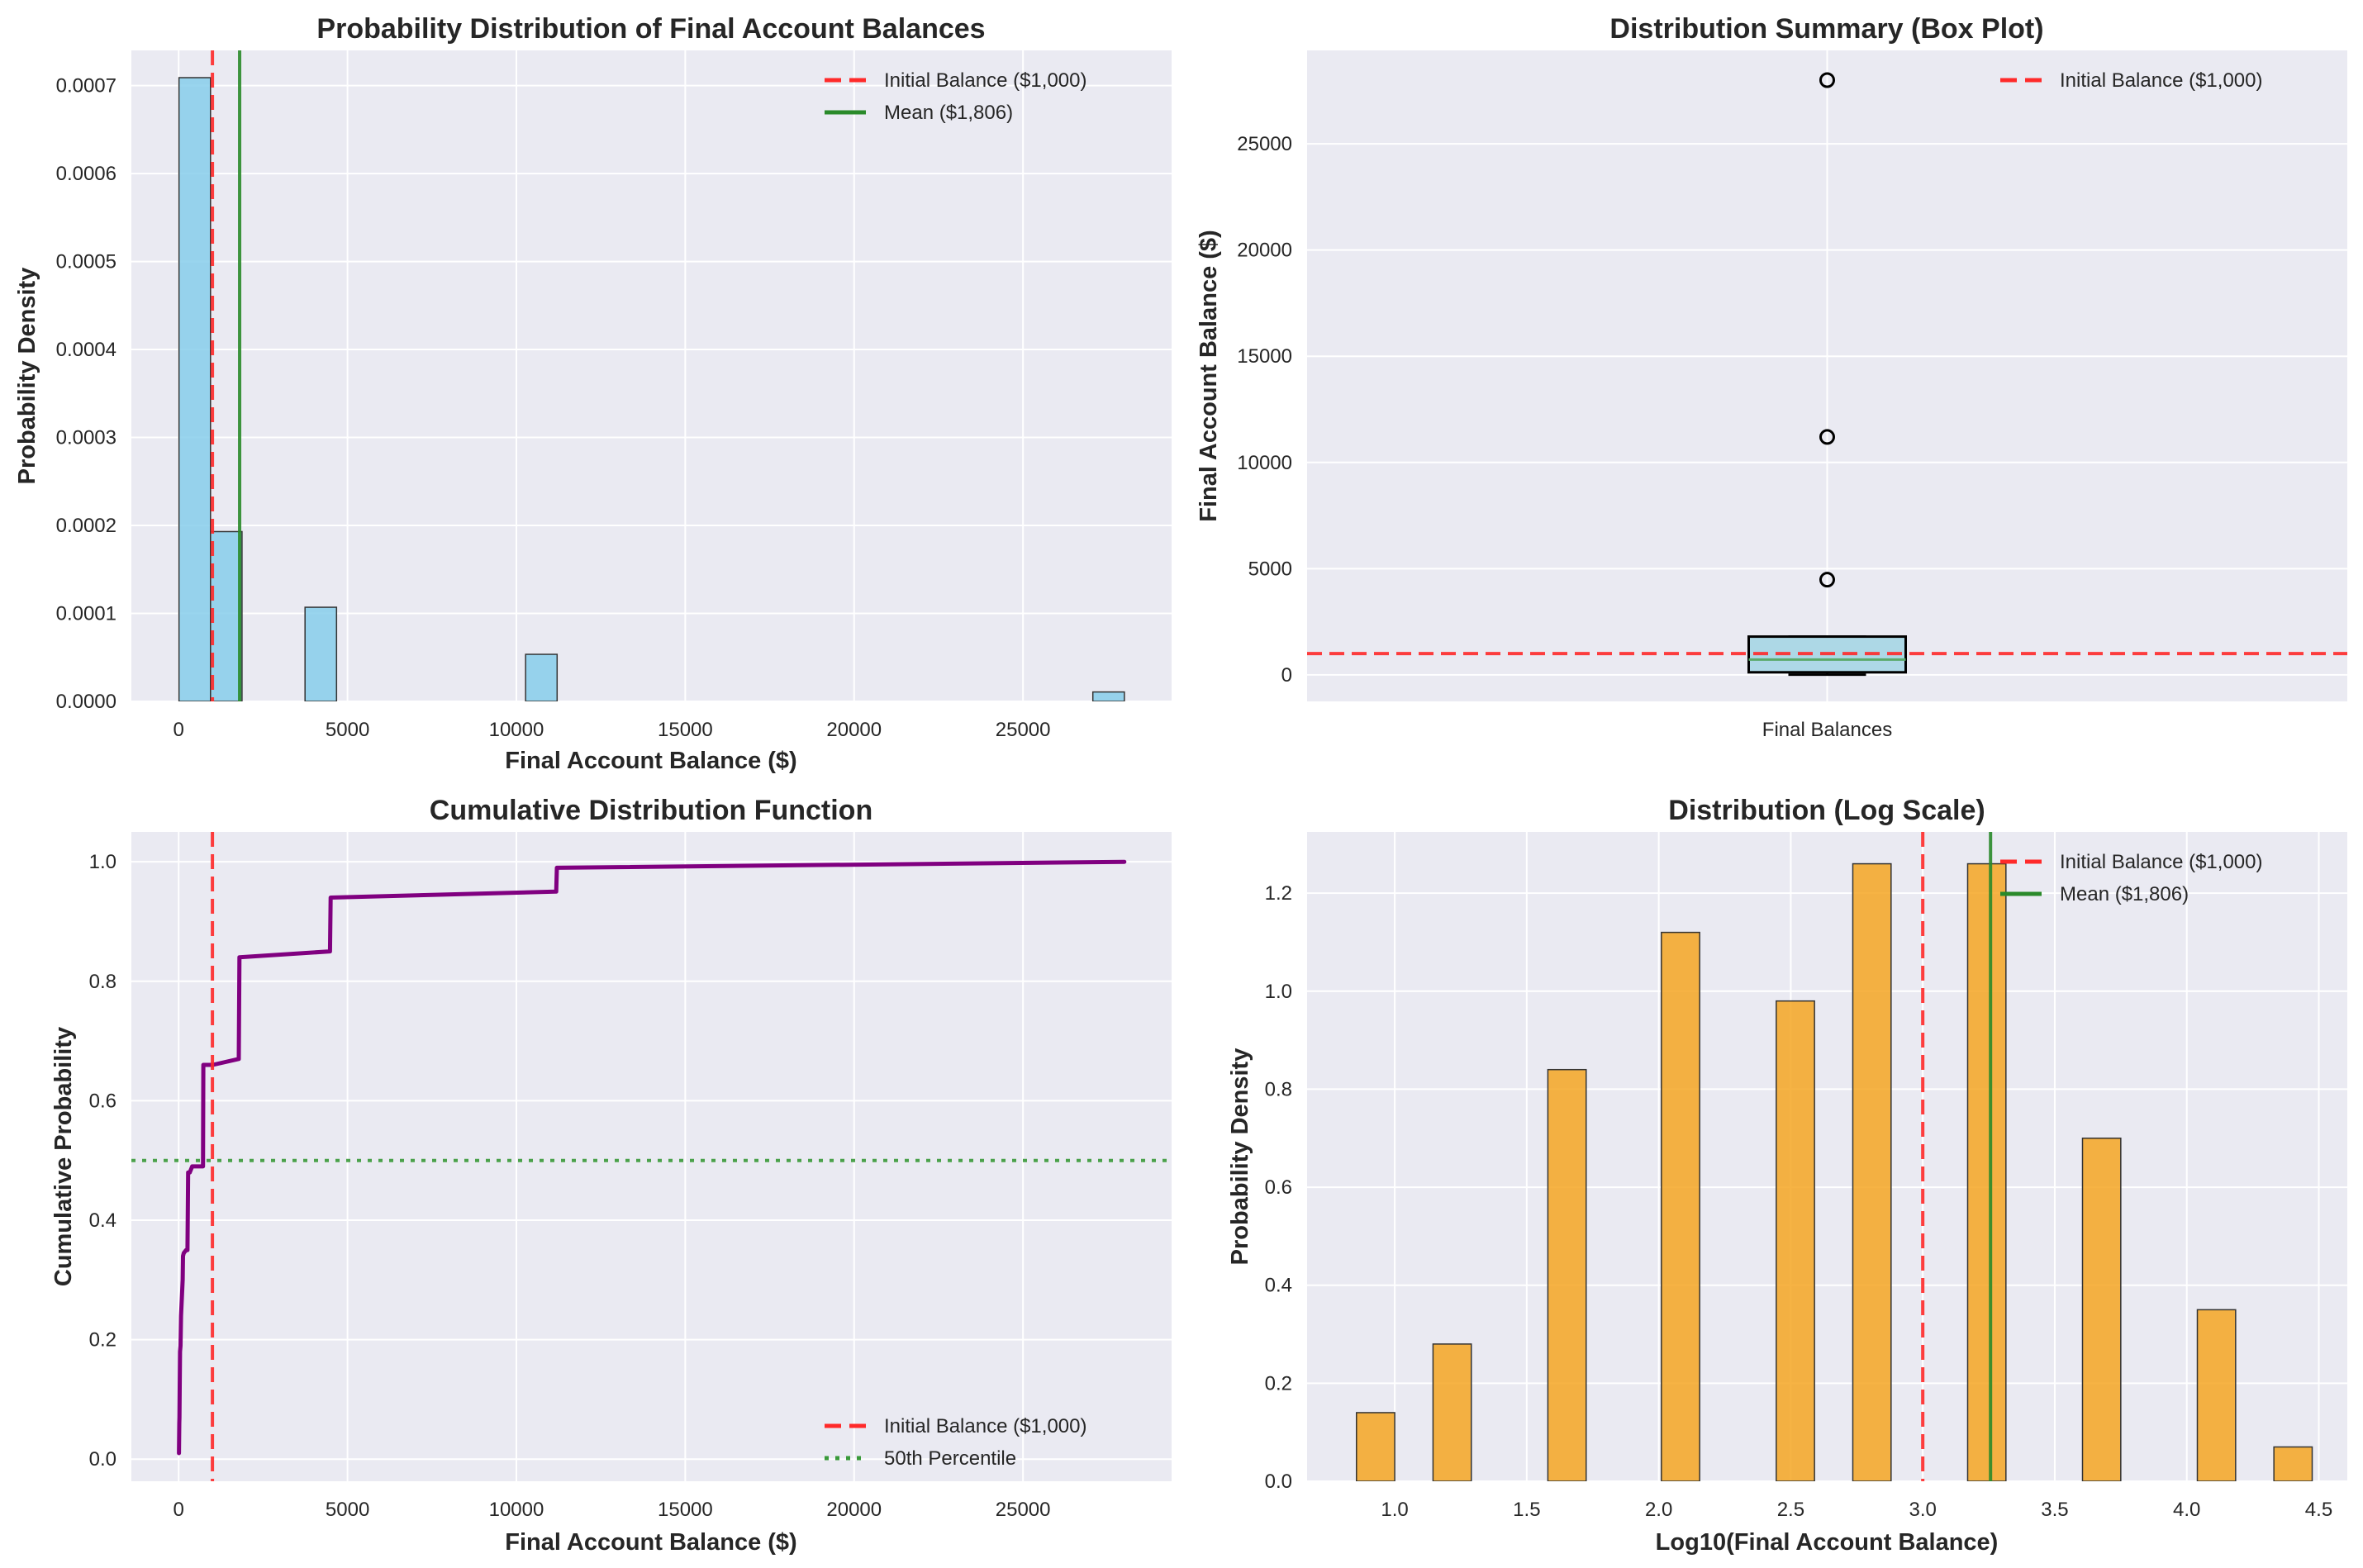 The width and height of the screenshot is (2363, 1568). I want to click on cdf-title: Cumulative Distribution Function, so click(651, 810).